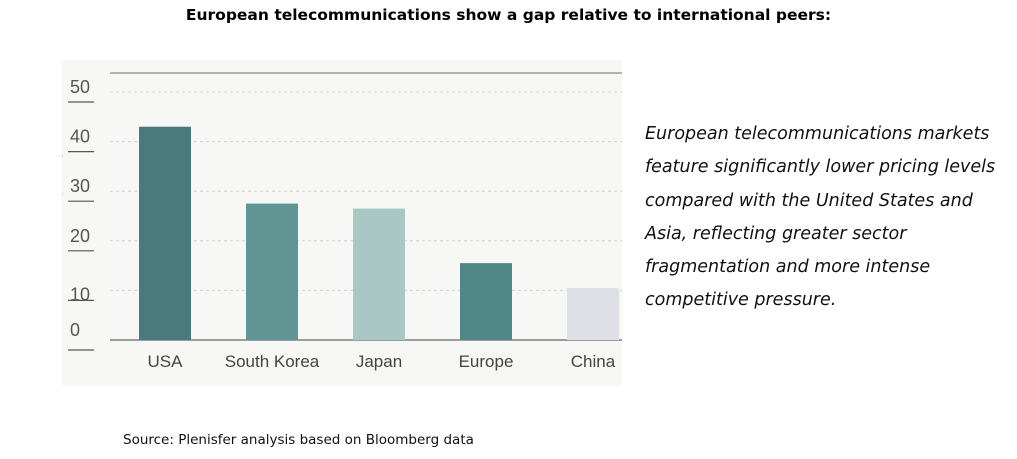 This screenshot has width=1017, height=459. Describe the element at coordinates (593, 361) in the screenshot. I see `x-tick-label-china: China` at that location.